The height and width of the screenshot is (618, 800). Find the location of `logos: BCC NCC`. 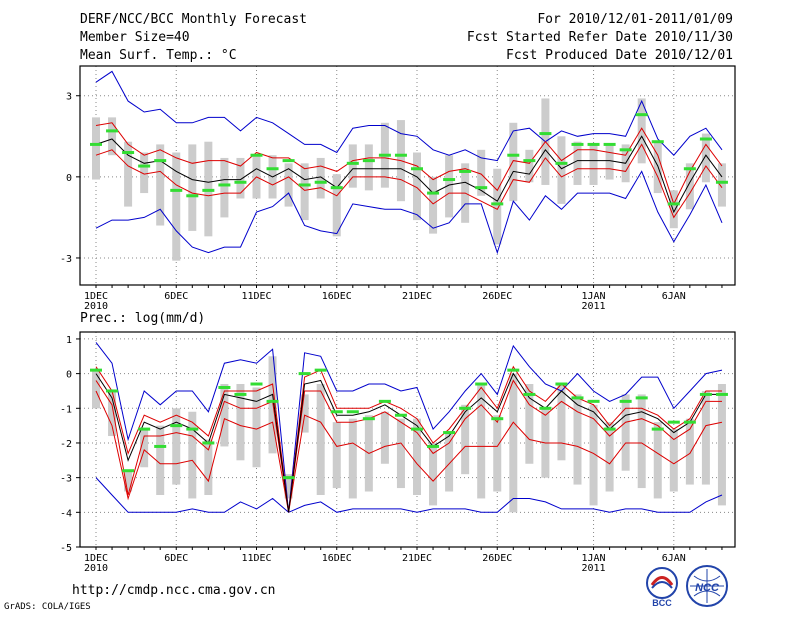

logos: BCC NCC is located at coordinates (687, 586).